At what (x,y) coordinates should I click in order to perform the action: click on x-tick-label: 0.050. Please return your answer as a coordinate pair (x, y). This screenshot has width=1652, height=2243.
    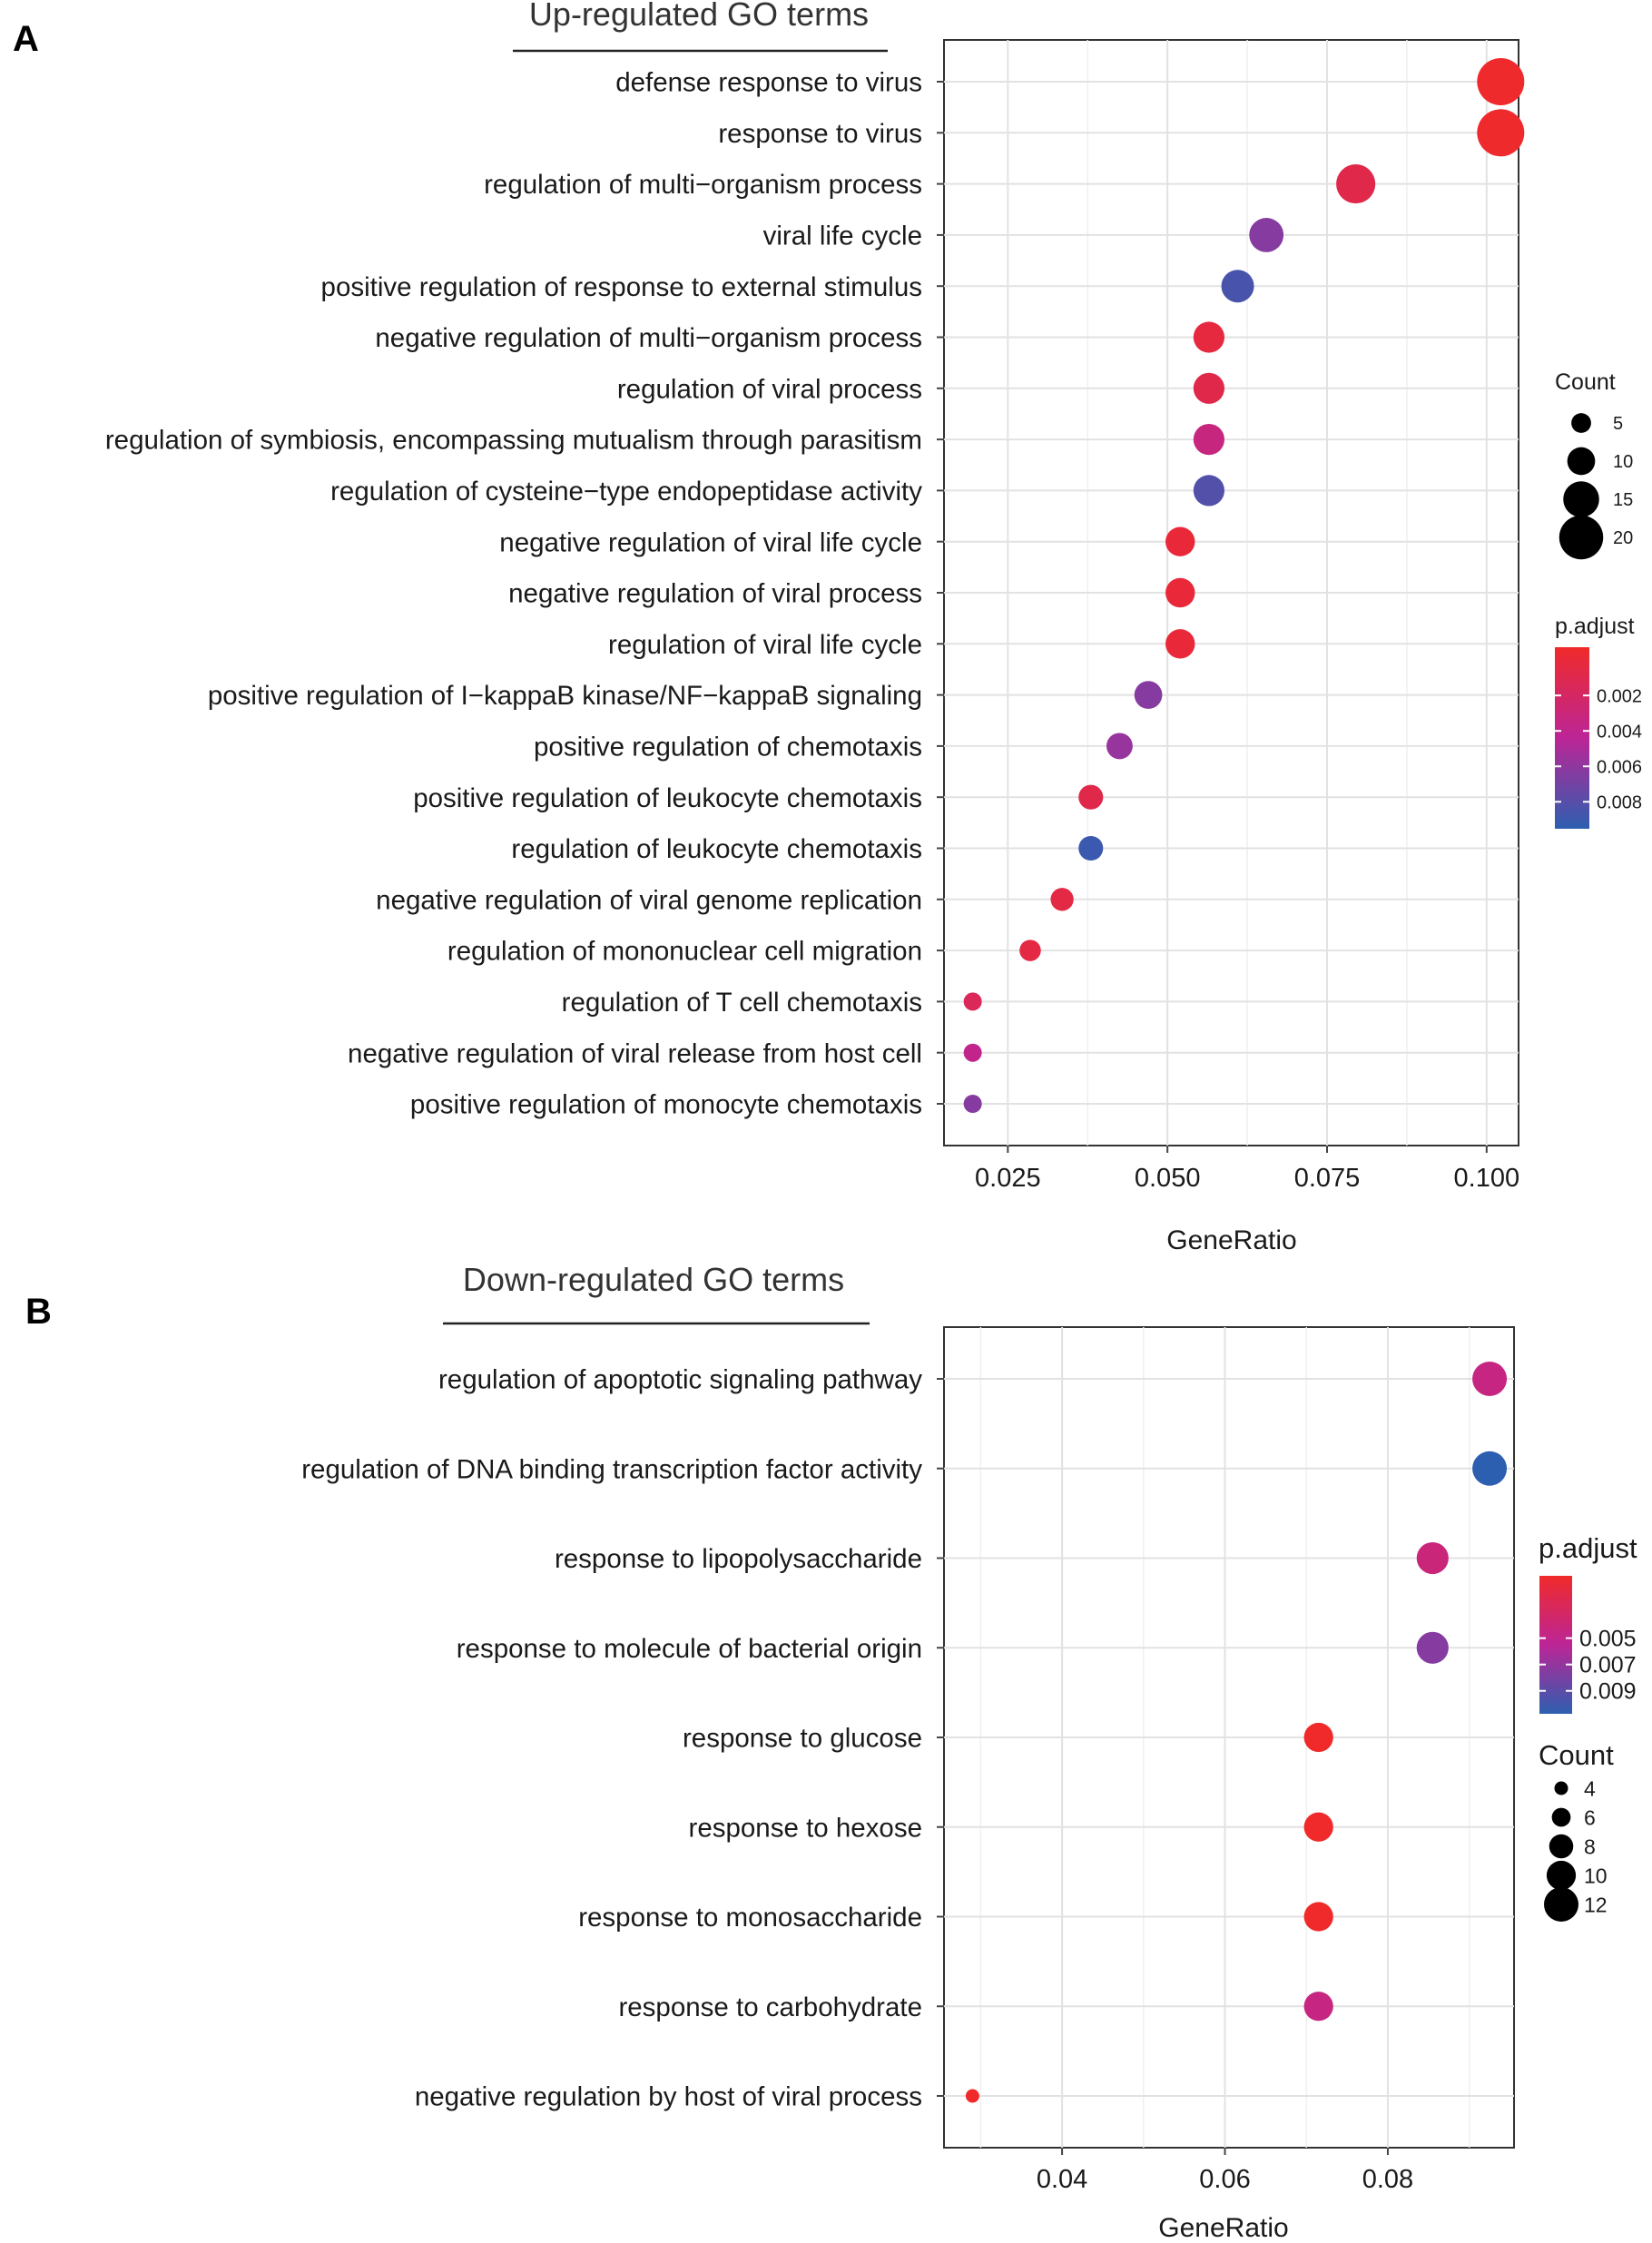
    Looking at the image, I should click on (1168, 1178).